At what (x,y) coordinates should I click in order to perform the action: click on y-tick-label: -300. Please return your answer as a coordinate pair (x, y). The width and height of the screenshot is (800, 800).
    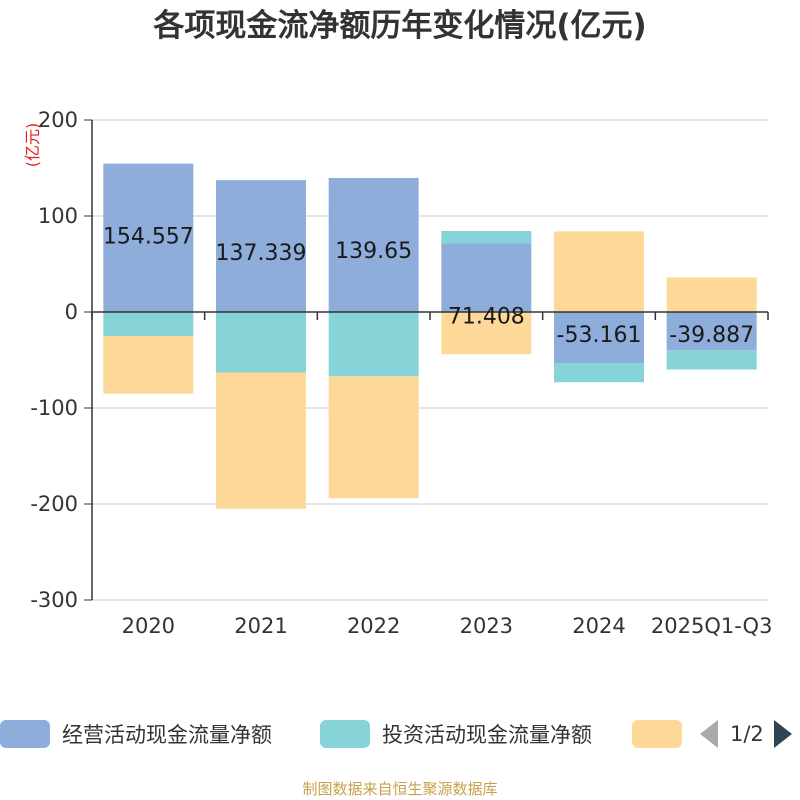
    Looking at the image, I should click on (54, 600).